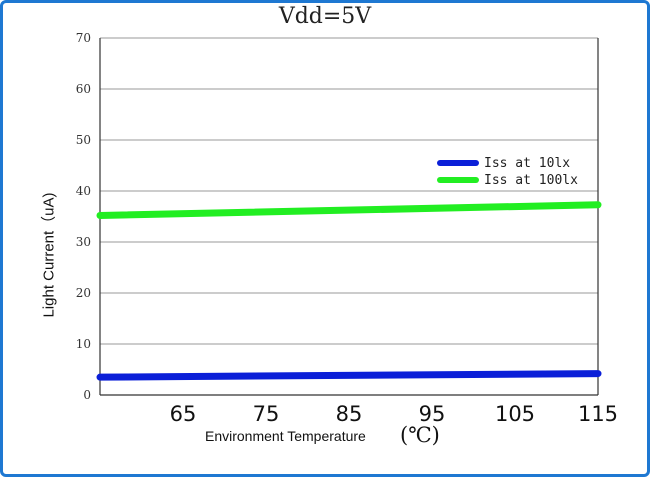  What do you see at coordinates (420, 435) in the screenshot?
I see `x-axis-unit: (℃)` at bounding box center [420, 435].